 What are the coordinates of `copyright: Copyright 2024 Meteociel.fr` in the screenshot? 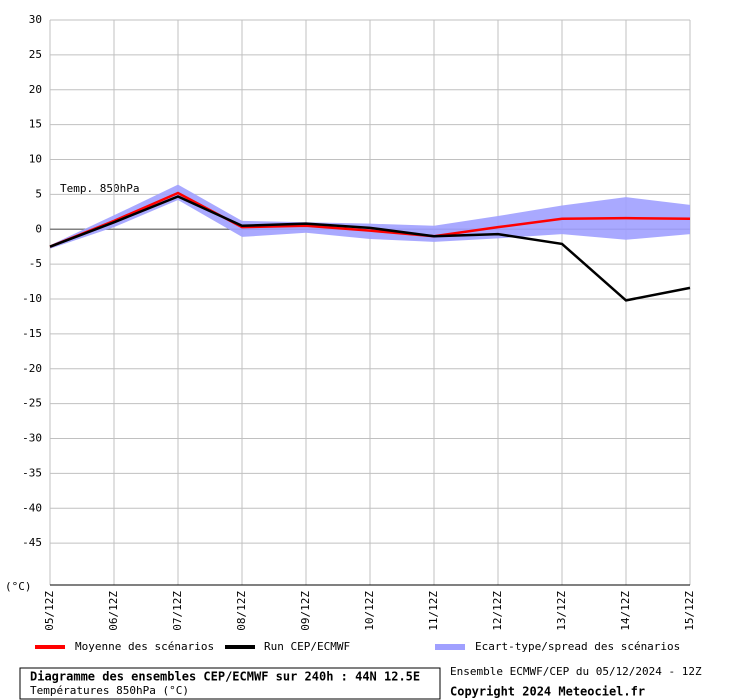 It's located at (547, 692).